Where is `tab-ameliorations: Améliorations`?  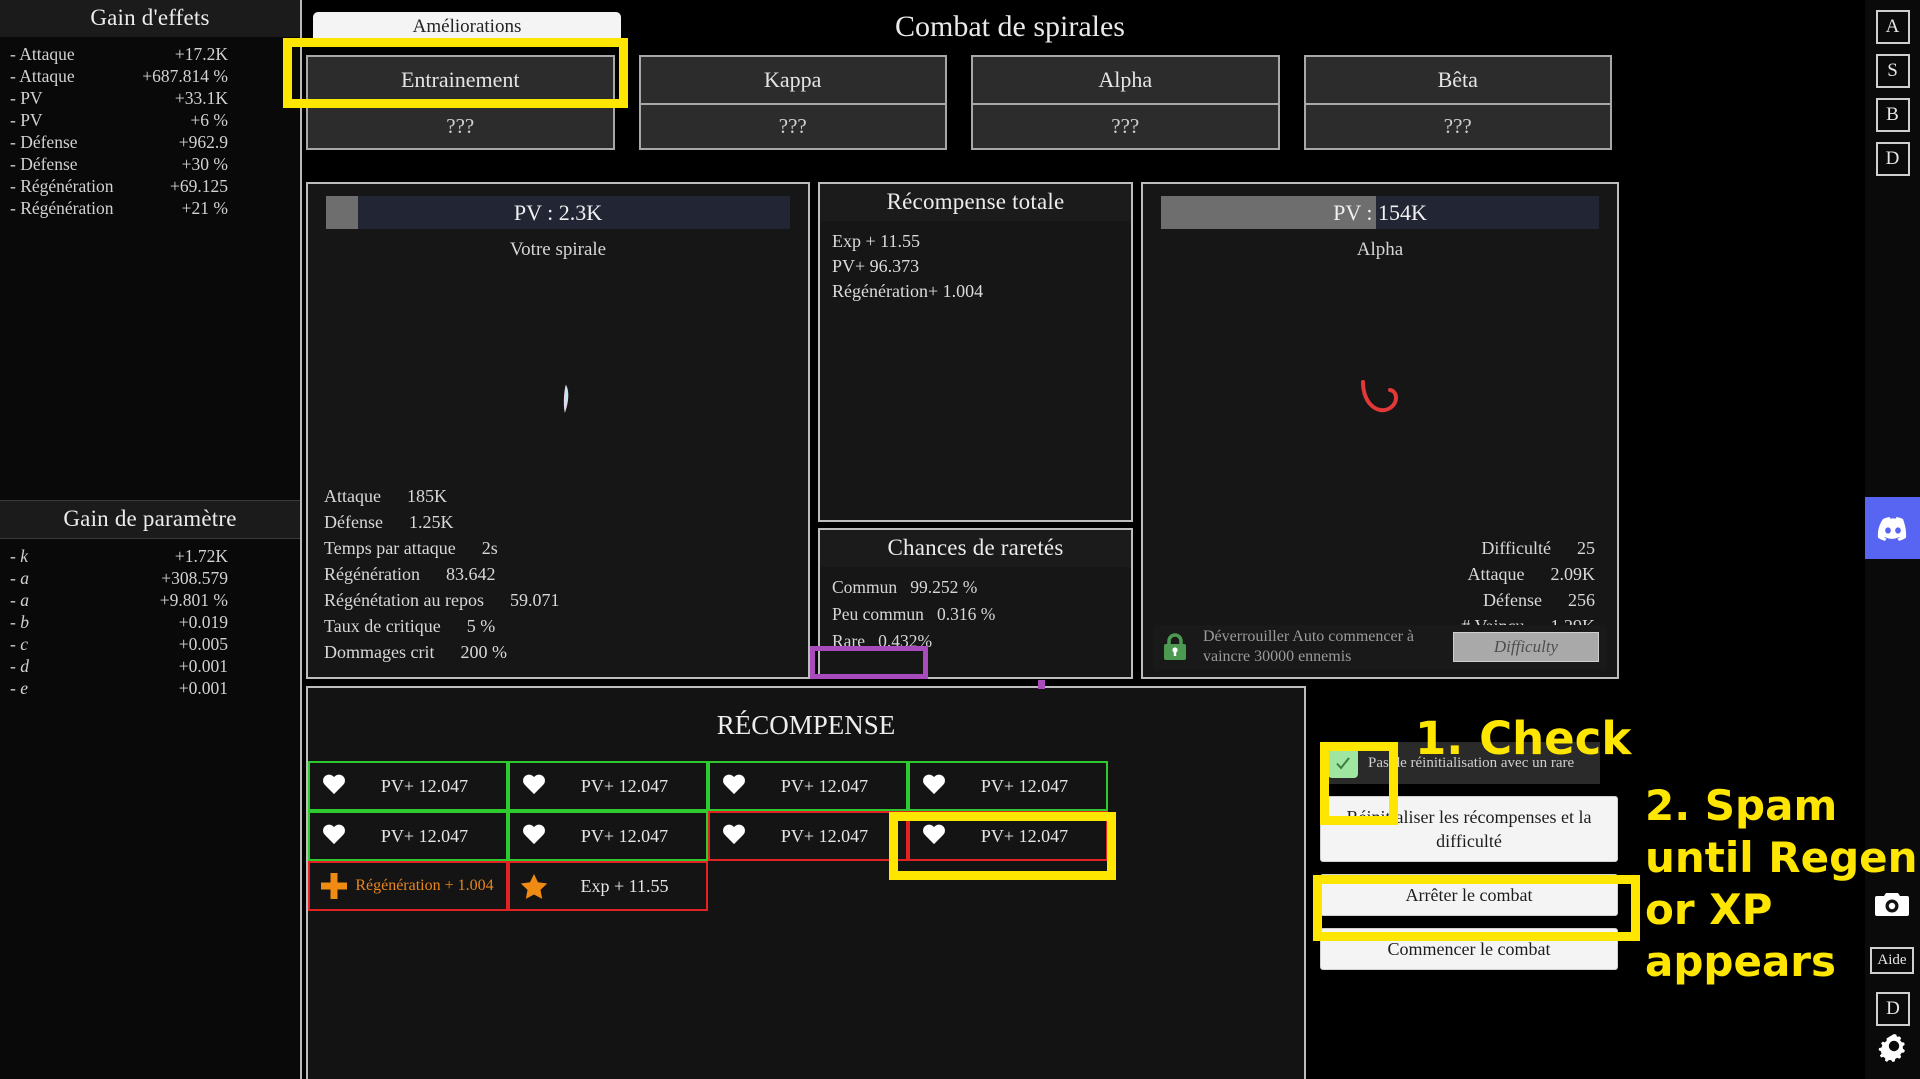 tab-ameliorations: Améliorations is located at coordinates (467, 27).